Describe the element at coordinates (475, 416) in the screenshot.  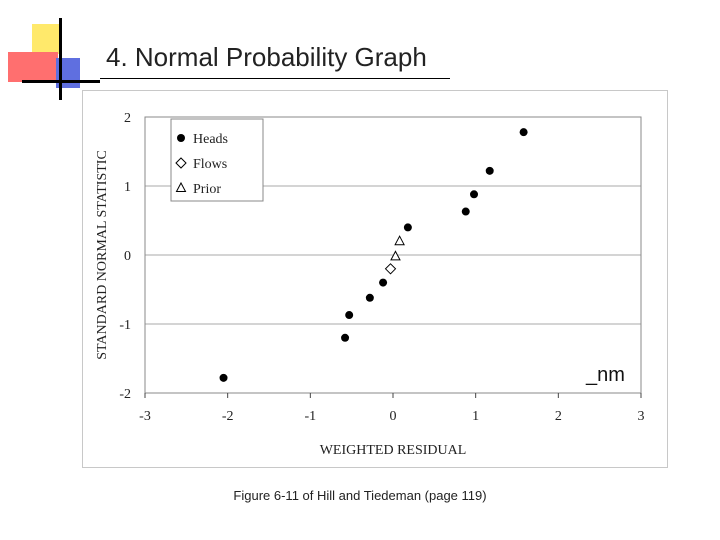
I see `x-tick-label: 1` at that location.